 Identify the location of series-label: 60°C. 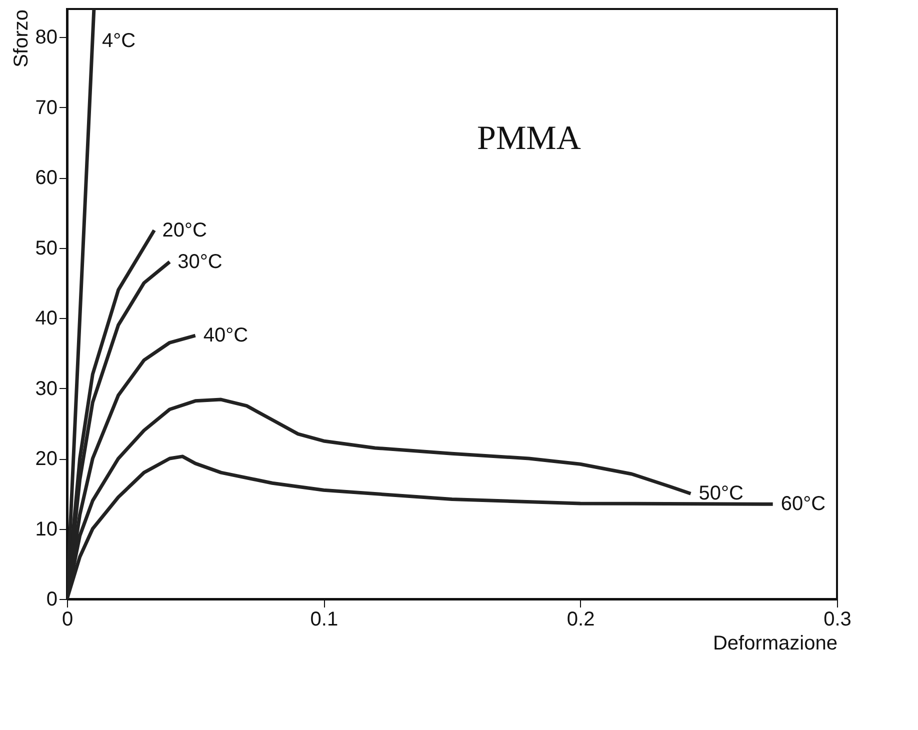
(803, 504).